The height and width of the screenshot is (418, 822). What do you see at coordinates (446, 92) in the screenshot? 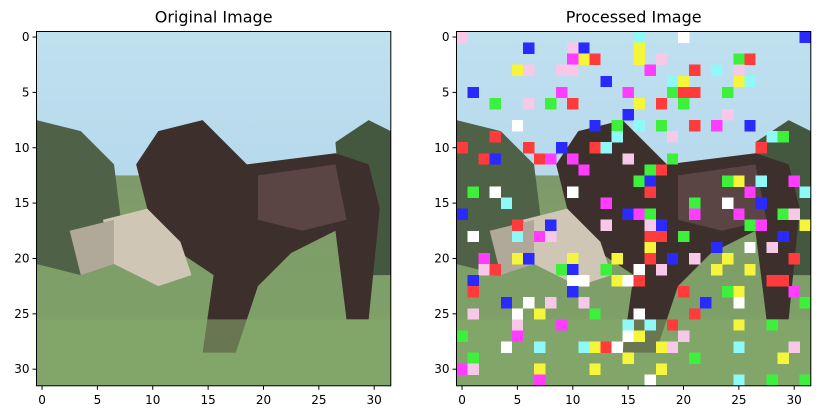
I see `y-tick-label: 5` at bounding box center [446, 92].